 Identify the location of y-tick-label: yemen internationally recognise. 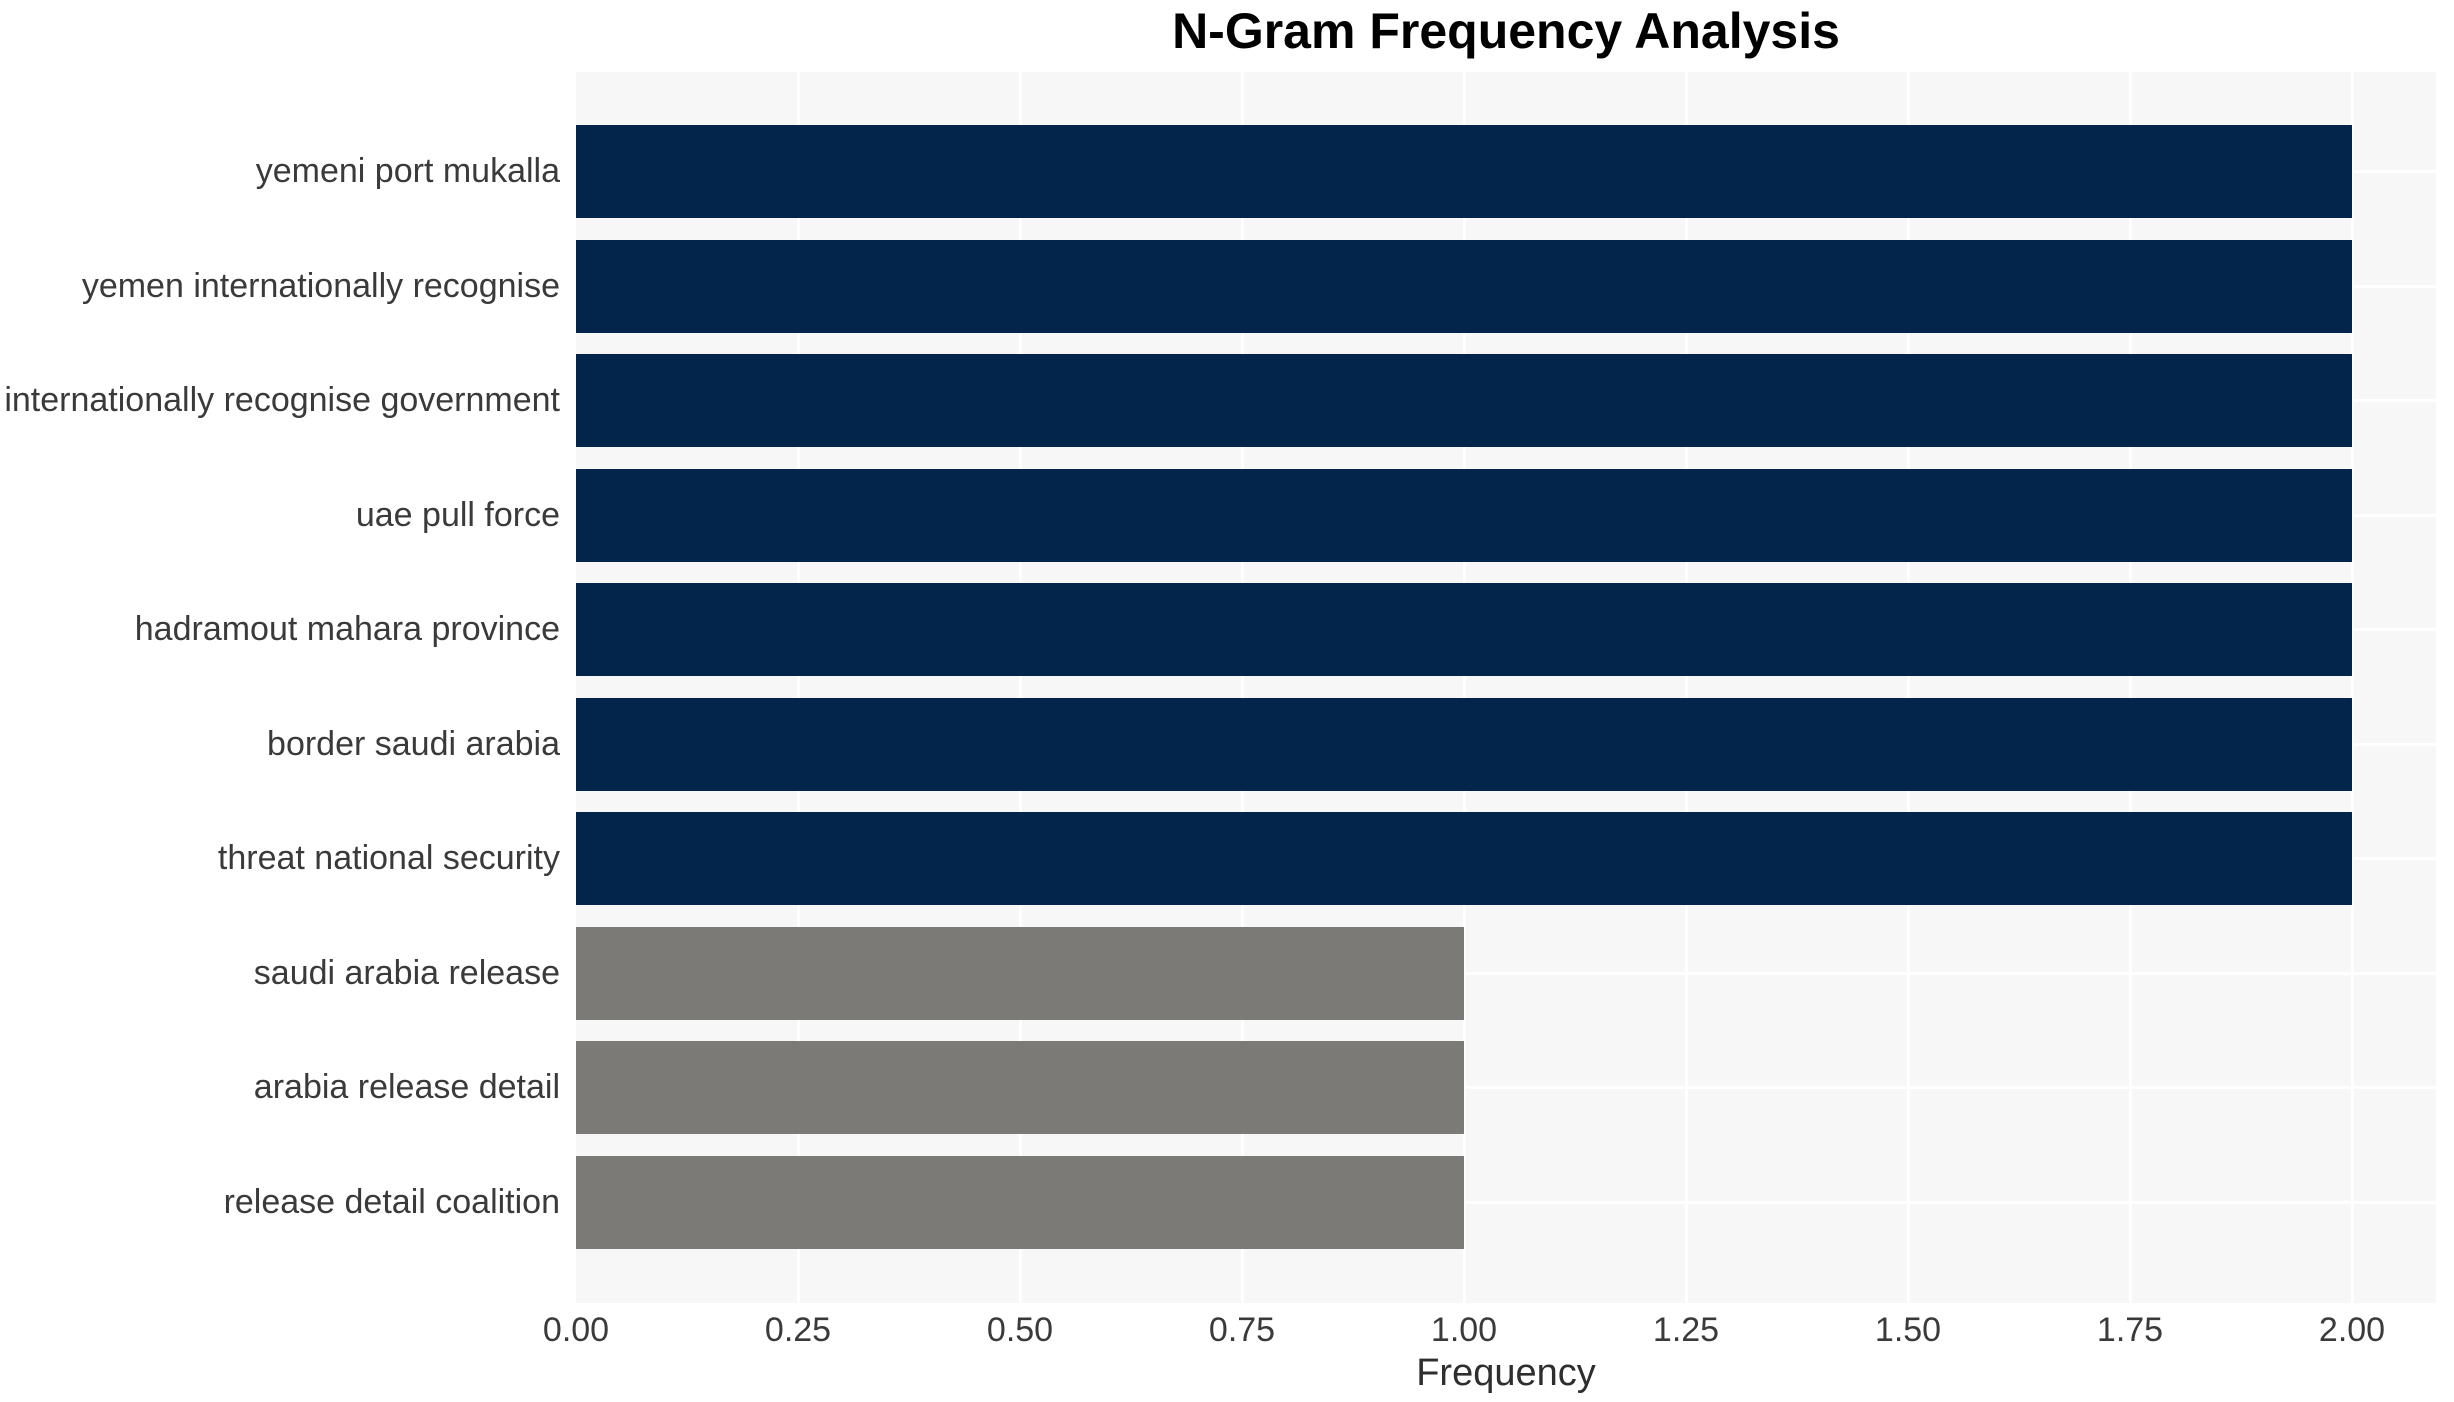
(320, 285).